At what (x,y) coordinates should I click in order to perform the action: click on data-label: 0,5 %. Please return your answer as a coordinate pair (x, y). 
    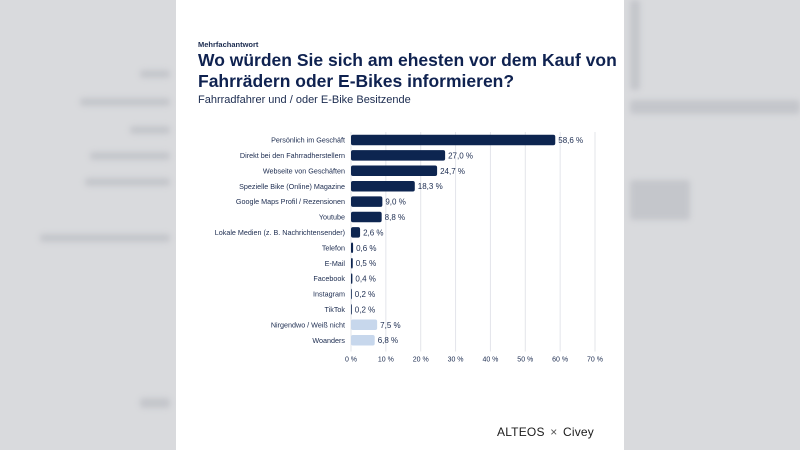
    Looking at the image, I should click on (366, 263).